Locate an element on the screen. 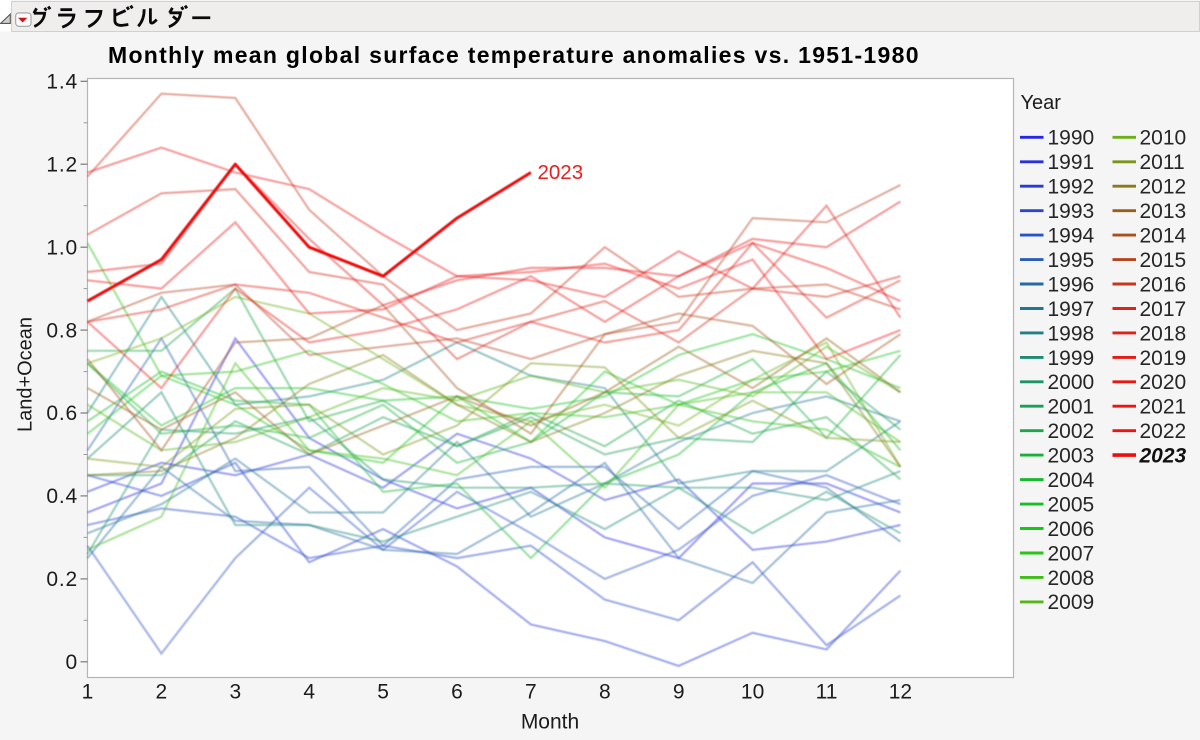 This screenshot has height=740, width=1200. svg-text: 2009 is located at coordinates (1071, 602).